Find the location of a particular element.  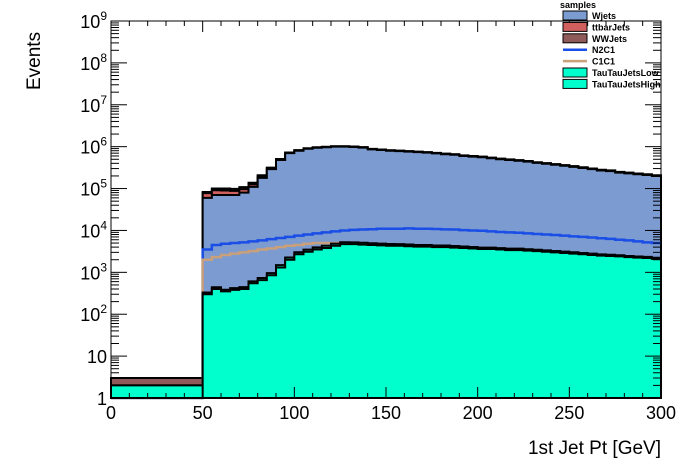

legend-swatch-ttbarjets is located at coordinates (575, 26).